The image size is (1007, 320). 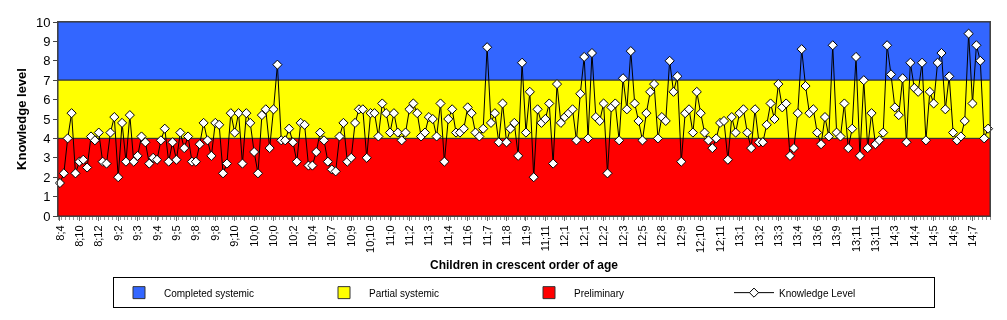 I want to click on x-tick-label: 11;8, so click(x=506, y=235).